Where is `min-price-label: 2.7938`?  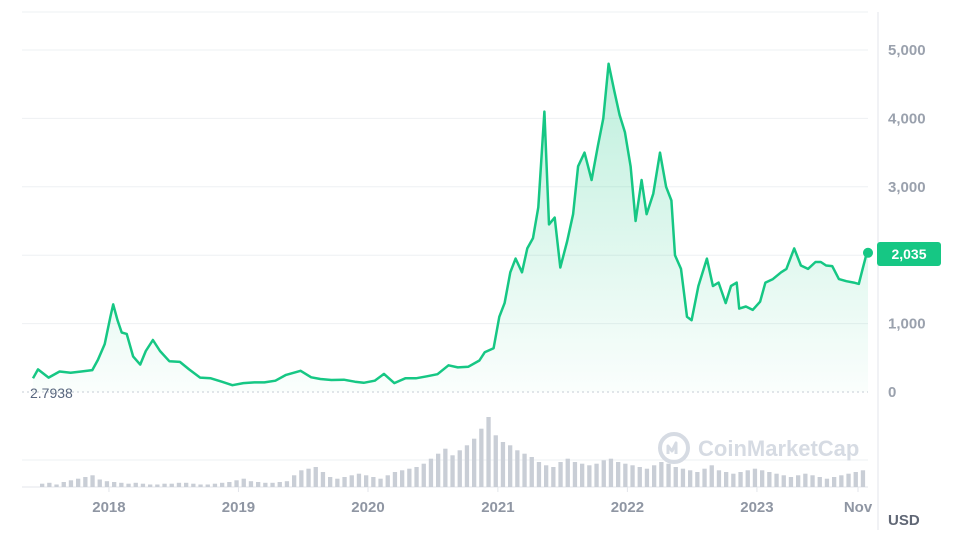
min-price-label: 2.7938 is located at coordinates (51, 393).